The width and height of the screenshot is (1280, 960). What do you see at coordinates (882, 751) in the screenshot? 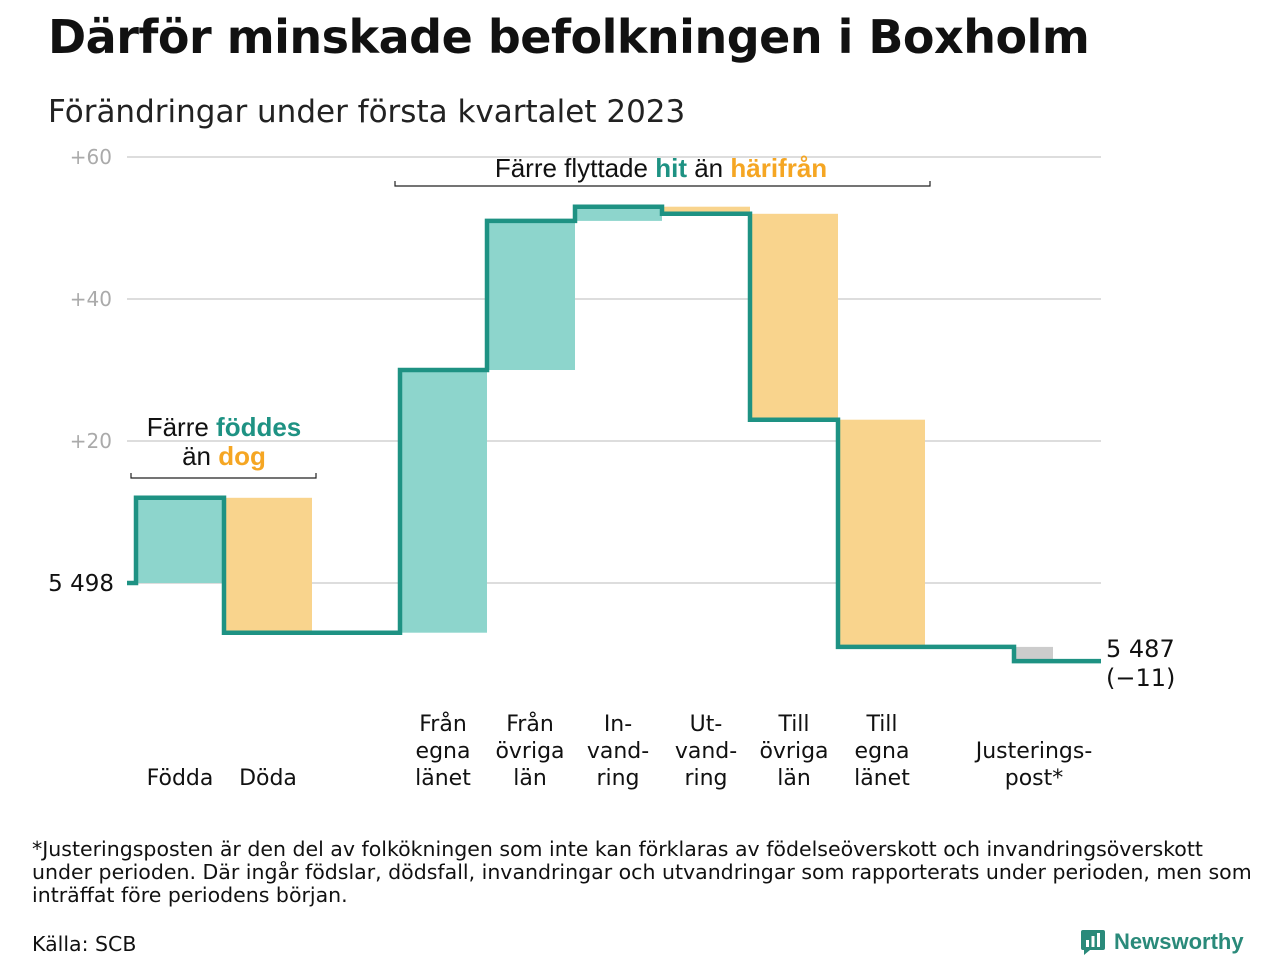
I see `category-label: Till egna länet` at bounding box center [882, 751].